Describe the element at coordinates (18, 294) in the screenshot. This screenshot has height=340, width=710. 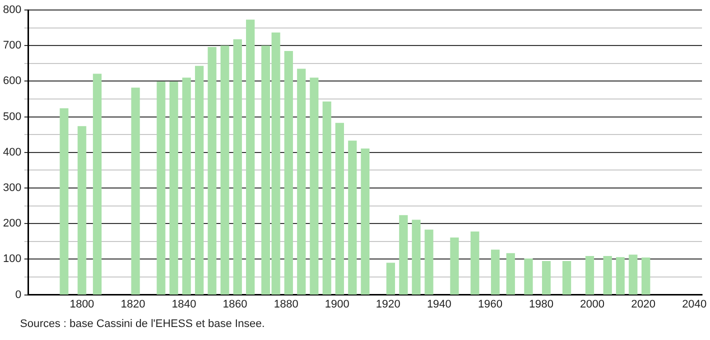
I see `y-tick-label: 0` at that location.